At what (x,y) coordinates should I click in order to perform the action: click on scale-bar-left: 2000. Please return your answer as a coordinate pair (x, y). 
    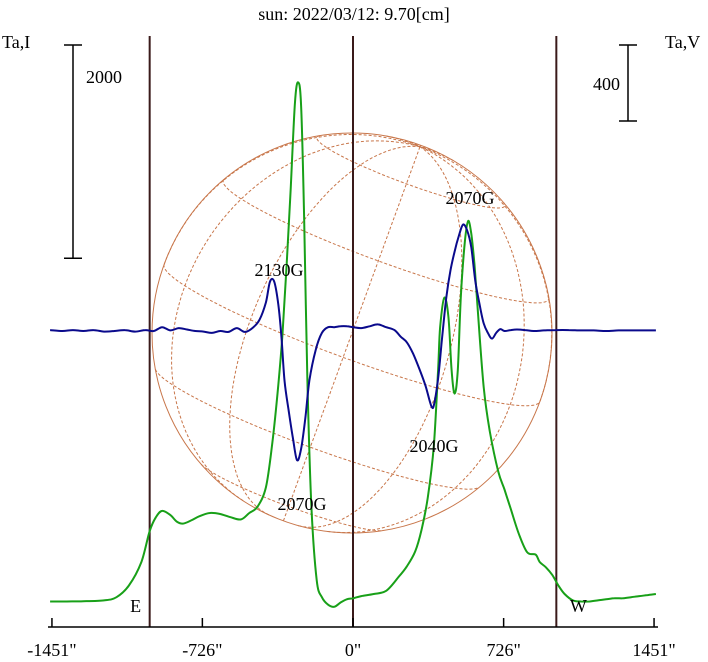
    Looking at the image, I should click on (93, 151).